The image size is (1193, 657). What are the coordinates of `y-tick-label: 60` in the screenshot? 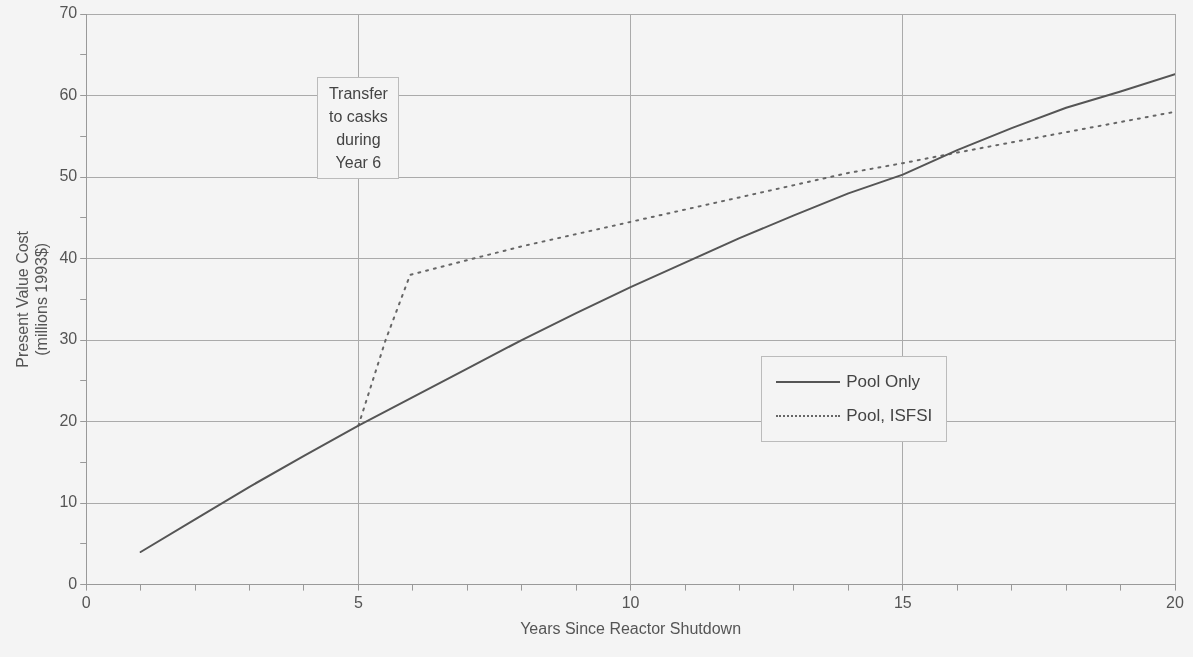 It's located at (68, 94).